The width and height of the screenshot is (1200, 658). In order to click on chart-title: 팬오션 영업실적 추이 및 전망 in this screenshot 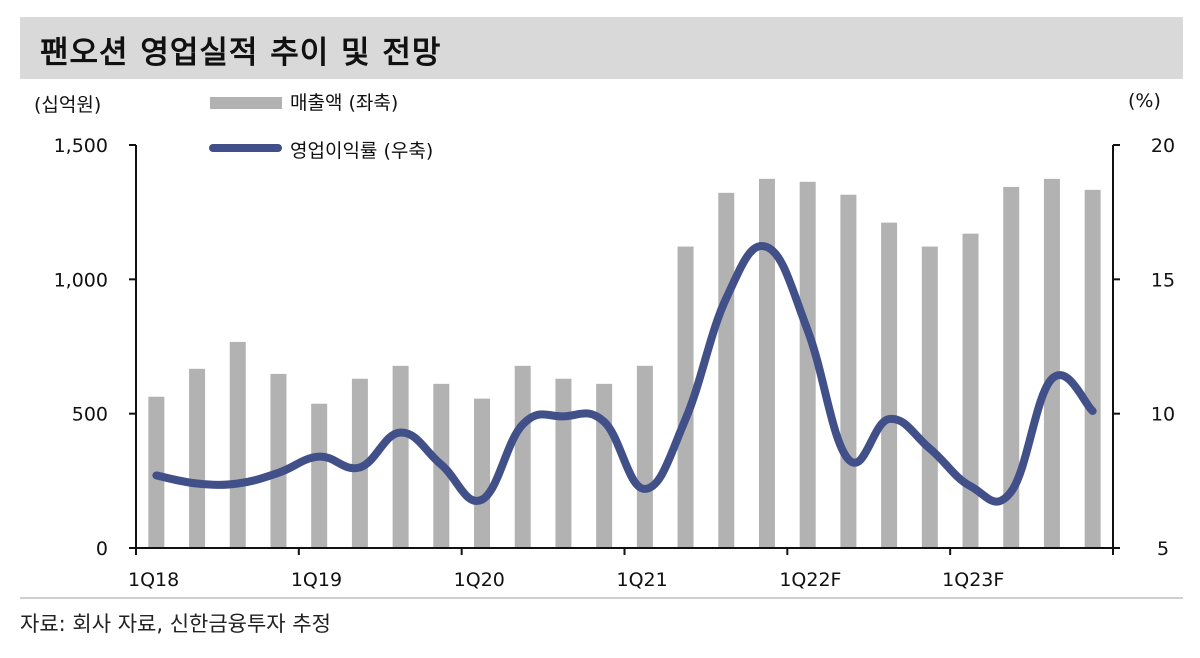, I will do `click(241, 53)`.